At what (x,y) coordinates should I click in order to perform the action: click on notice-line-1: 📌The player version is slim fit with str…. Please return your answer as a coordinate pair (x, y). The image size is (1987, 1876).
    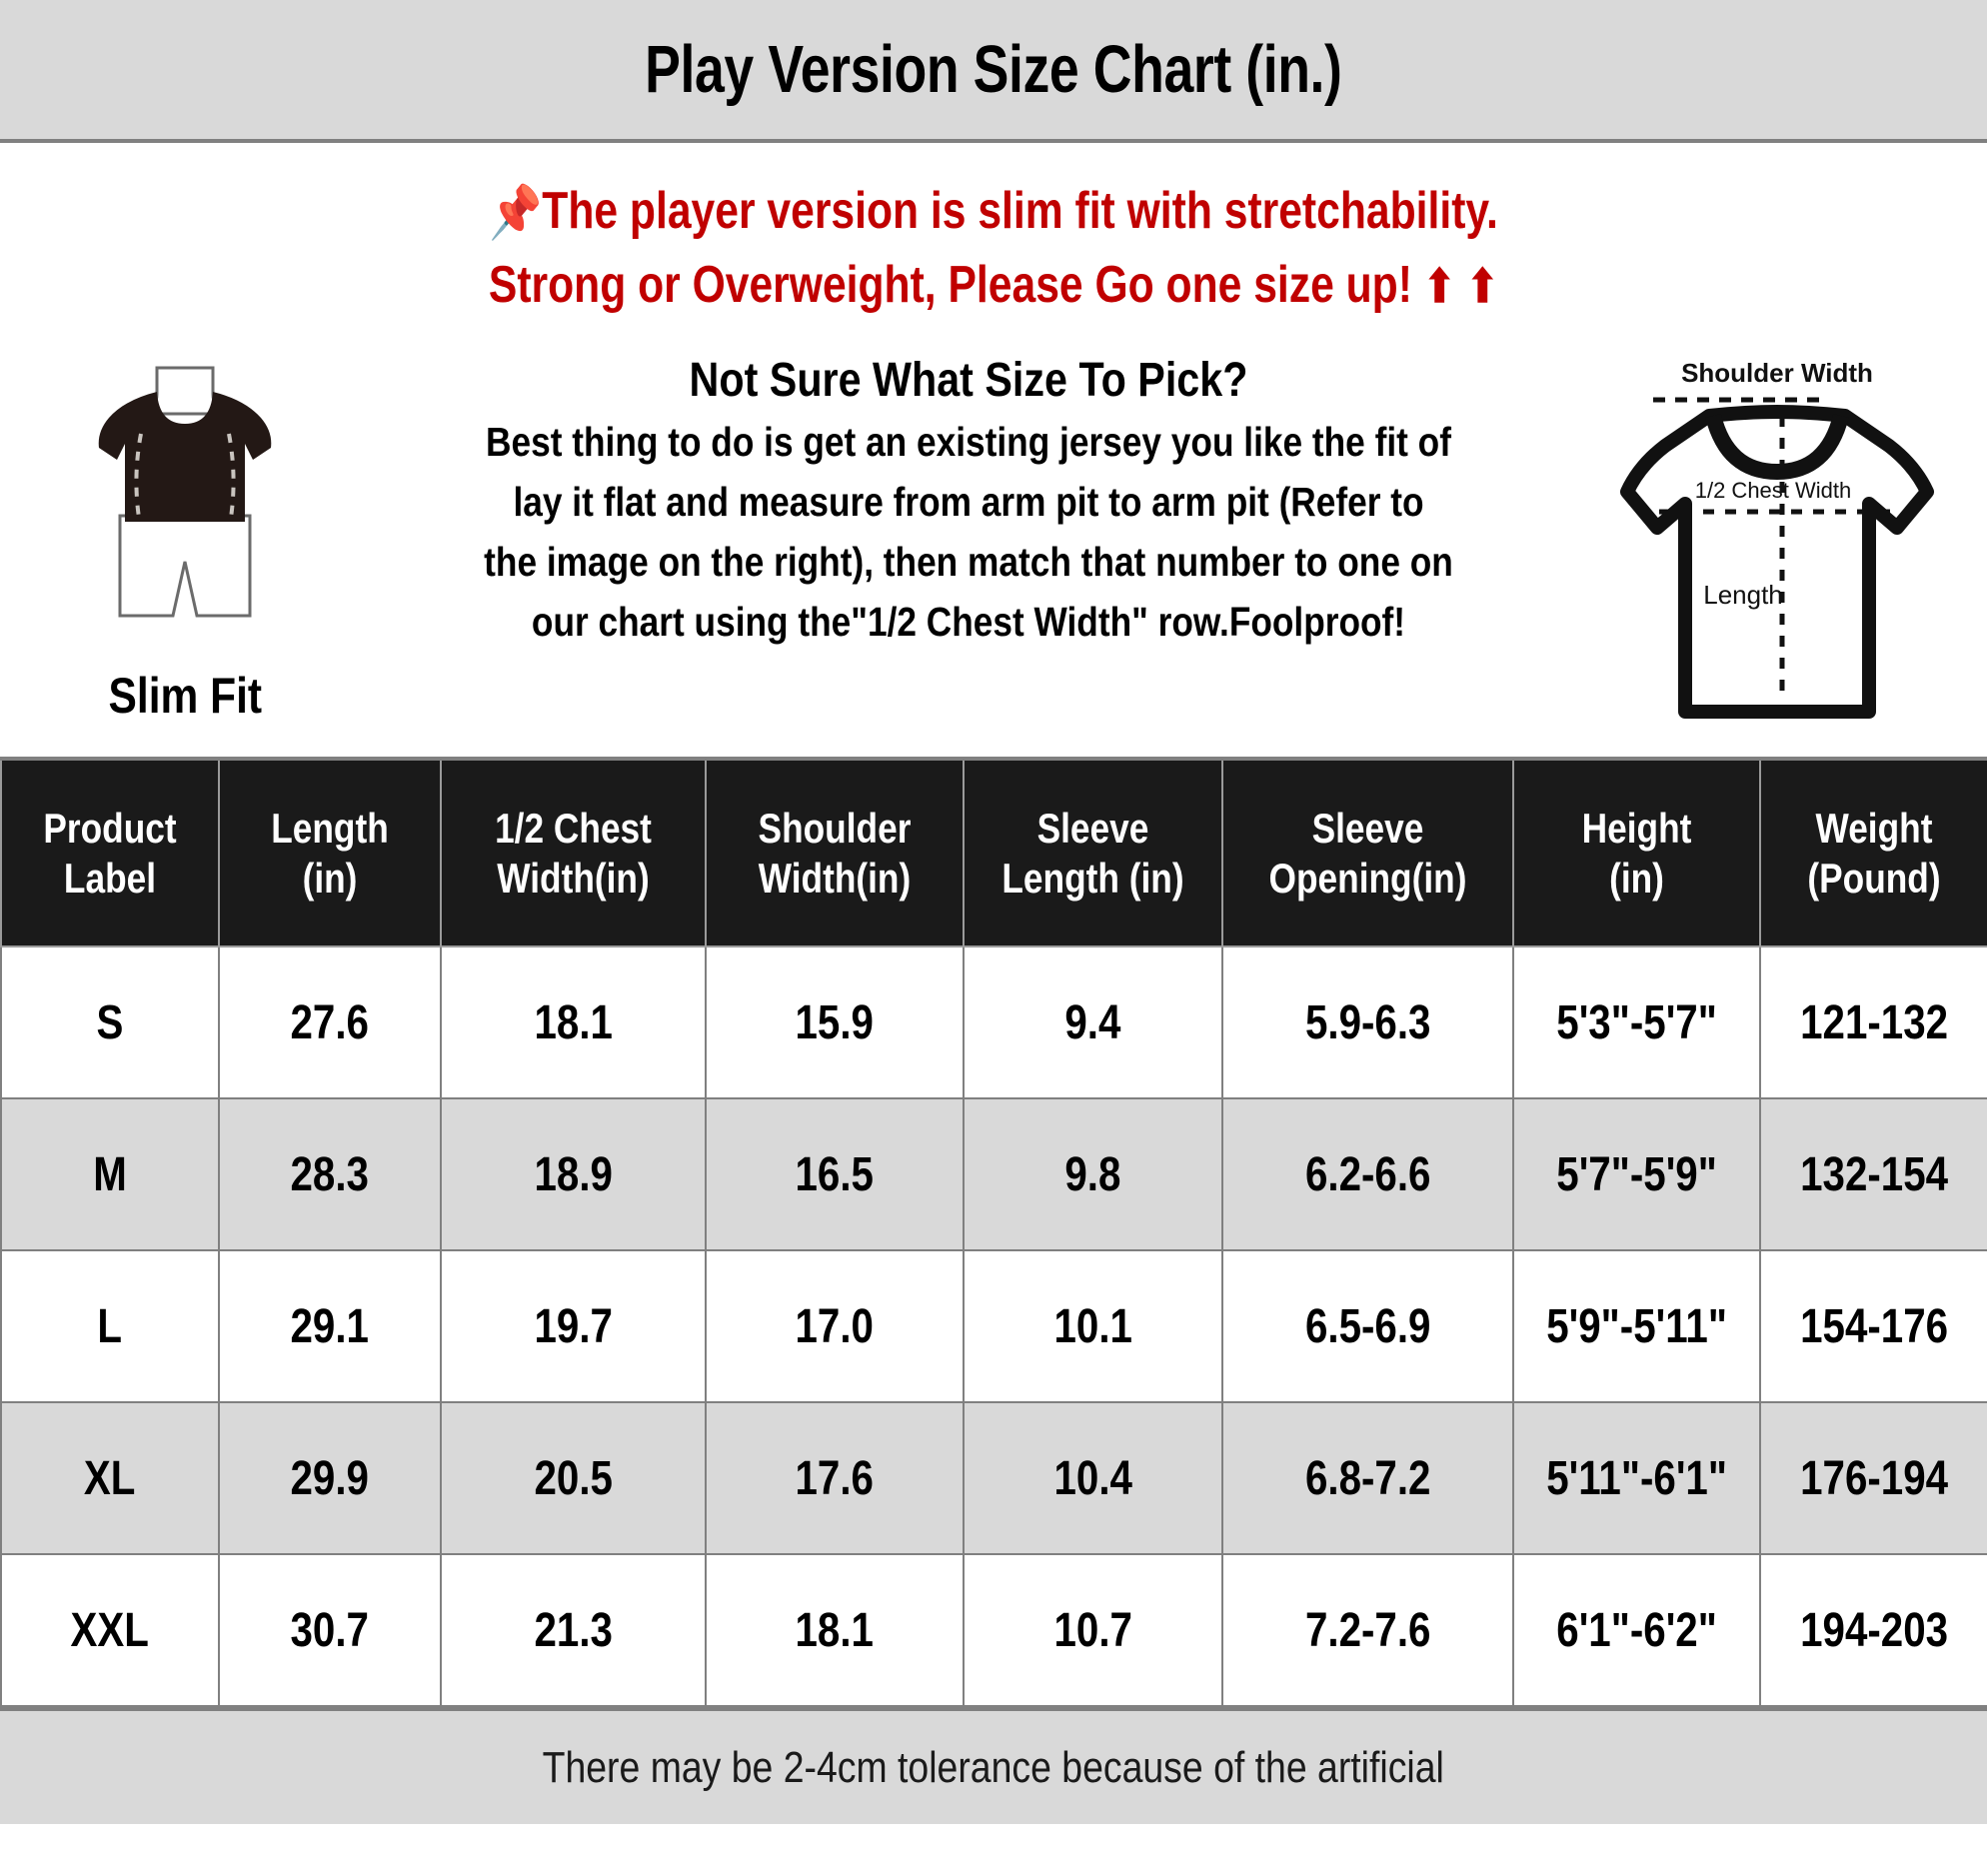
    Looking at the image, I should click on (993, 212).